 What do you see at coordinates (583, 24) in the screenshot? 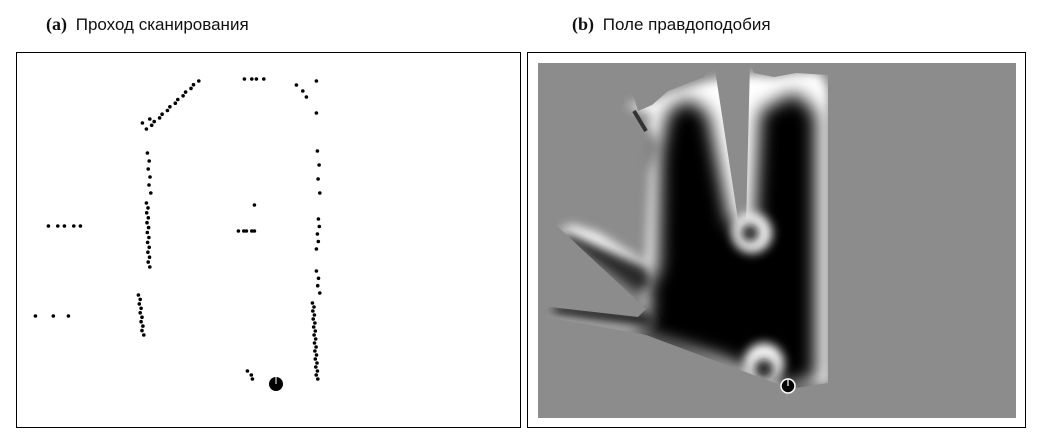
I see `panel-b-tag: (b)` at bounding box center [583, 24].